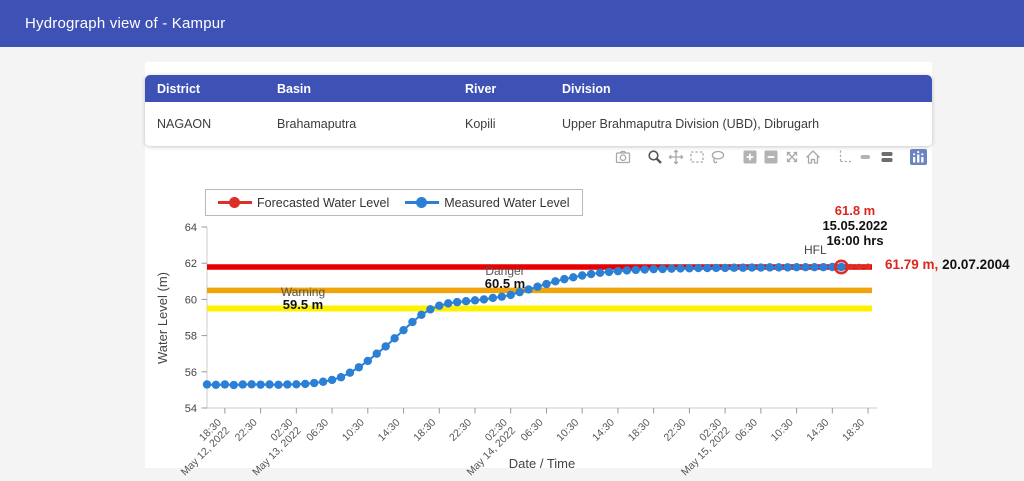  I want to click on y-axis-title: Water Level (m), so click(162, 318).